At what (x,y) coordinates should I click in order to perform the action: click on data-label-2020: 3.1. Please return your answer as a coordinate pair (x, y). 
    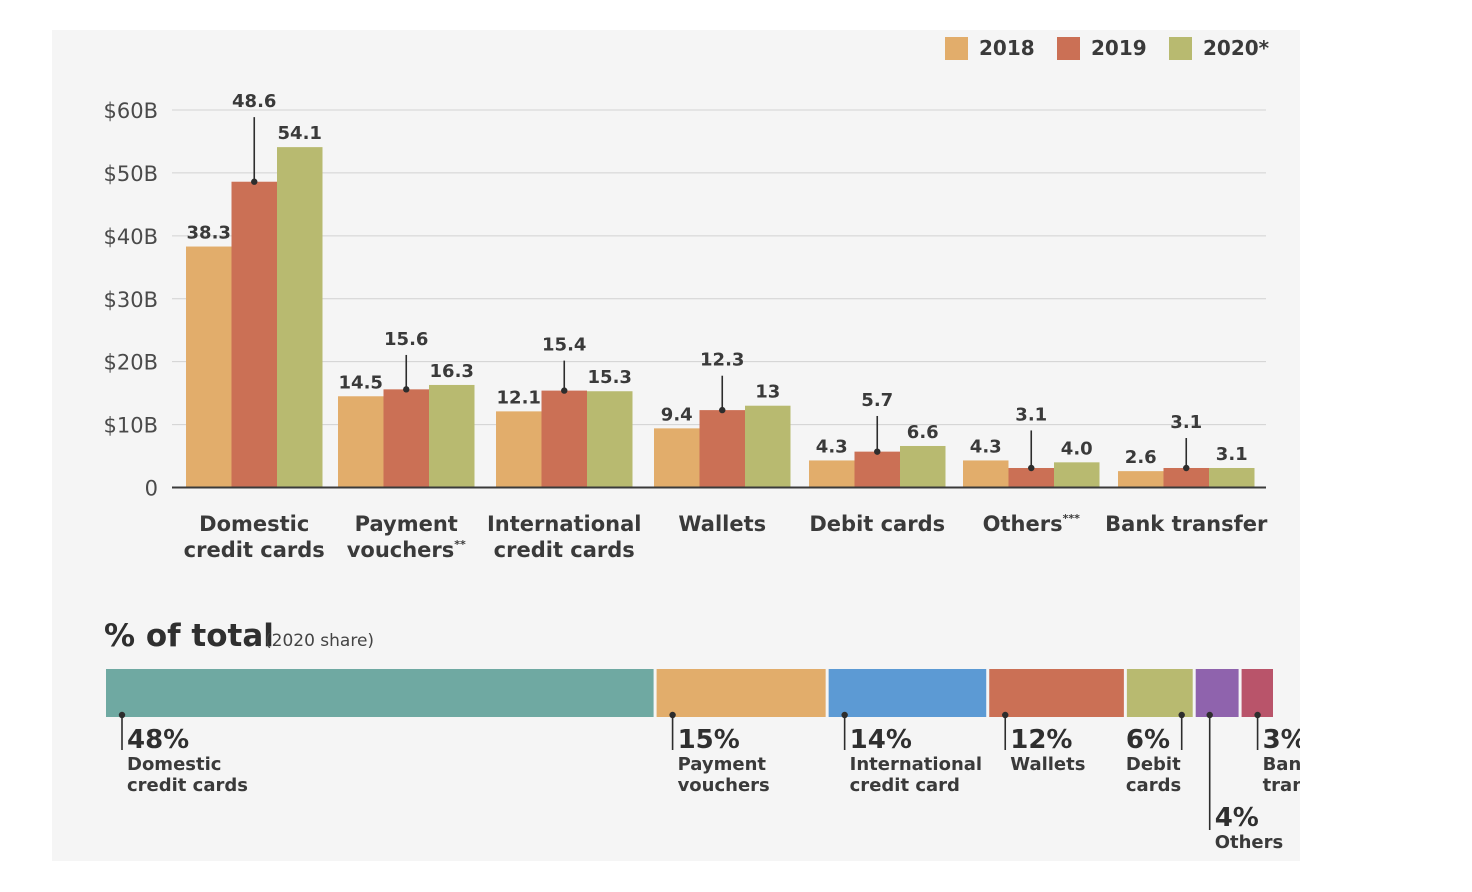
    Looking at the image, I should click on (1232, 454).